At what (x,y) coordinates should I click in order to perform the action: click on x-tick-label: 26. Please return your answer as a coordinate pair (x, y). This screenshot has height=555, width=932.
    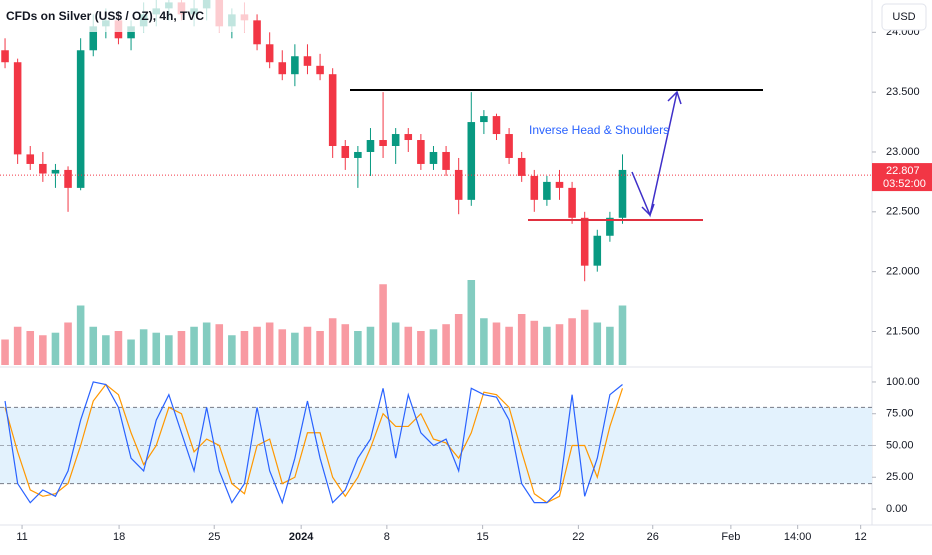
    Looking at the image, I should click on (653, 537).